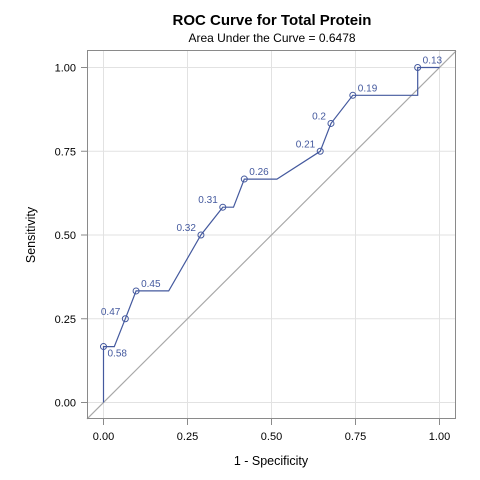 Image resolution: width=480 pixels, height=480 pixels. What do you see at coordinates (433, 61) in the screenshot?
I see `point-label: 0.13` at bounding box center [433, 61].